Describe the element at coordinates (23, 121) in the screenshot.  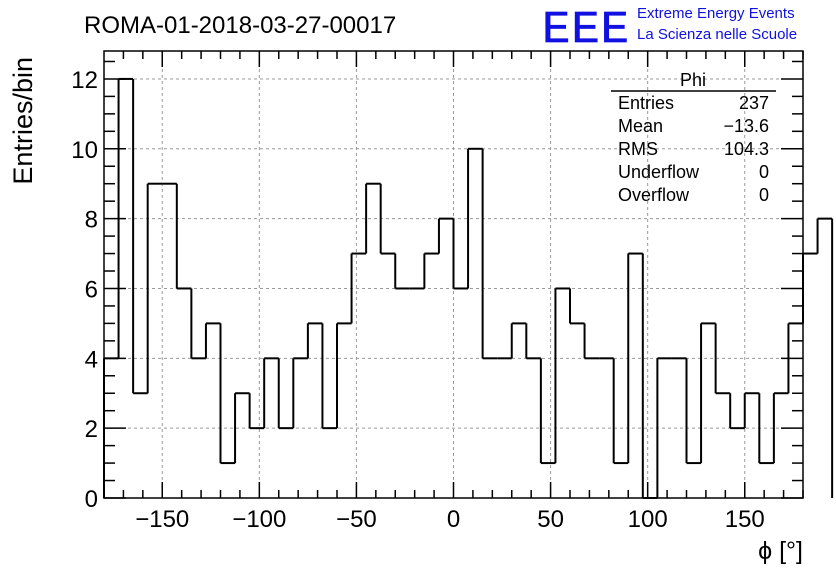
I see `y-axis-title: Entries/bin` at that location.